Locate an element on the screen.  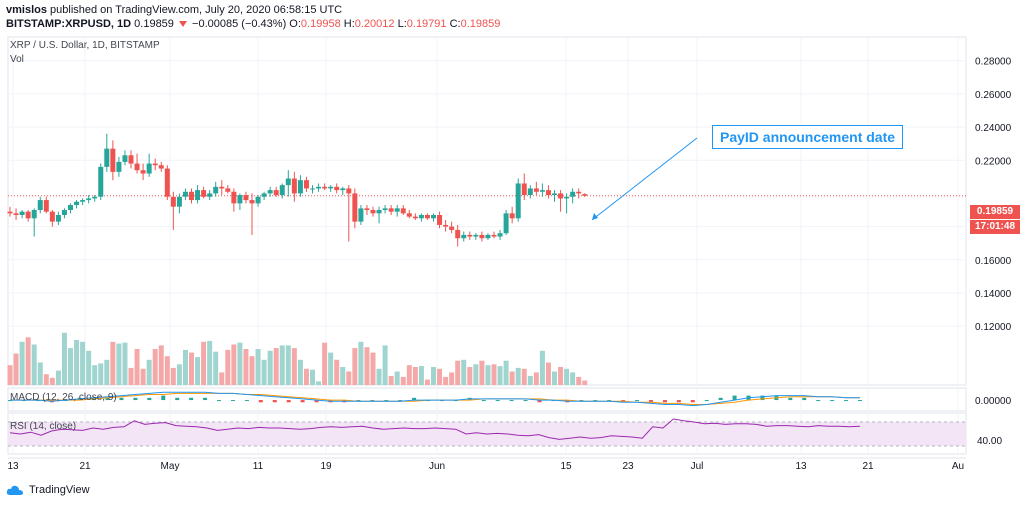
down-arrow-icon is located at coordinates (182, 24).